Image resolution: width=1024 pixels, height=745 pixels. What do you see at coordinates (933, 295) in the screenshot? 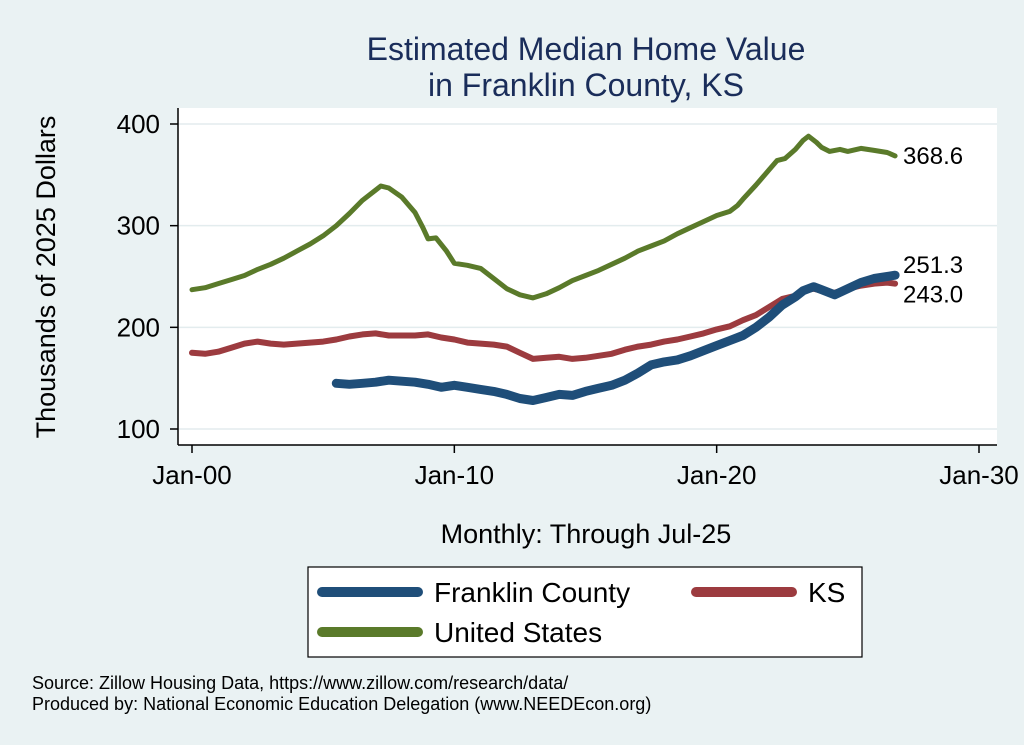
I see `end-label-ks: 243.0` at bounding box center [933, 295].